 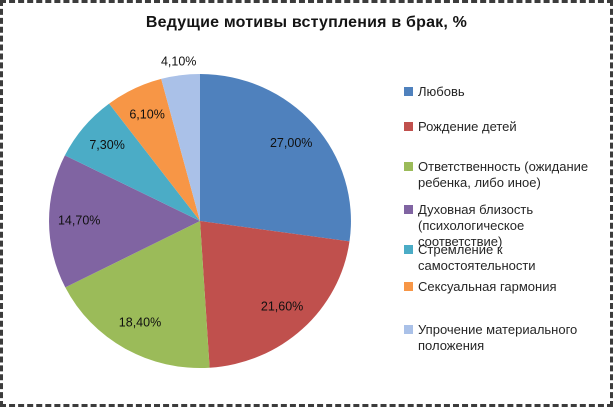 What do you see at coordinates (178, 61) in the screenshot?
I see `slice-percent-label: 4,10%` at bounding box center [178, 61].